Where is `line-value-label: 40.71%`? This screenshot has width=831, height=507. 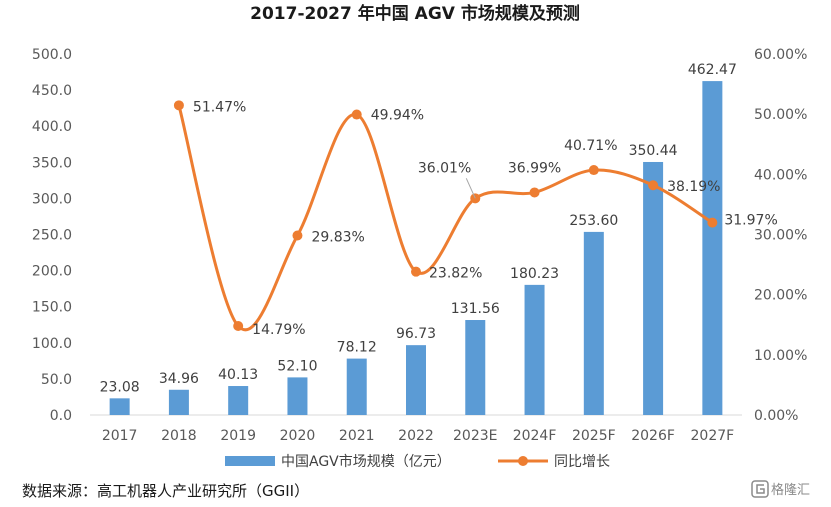 line-value-label: 40.71% is located at coordinates (590, 146).